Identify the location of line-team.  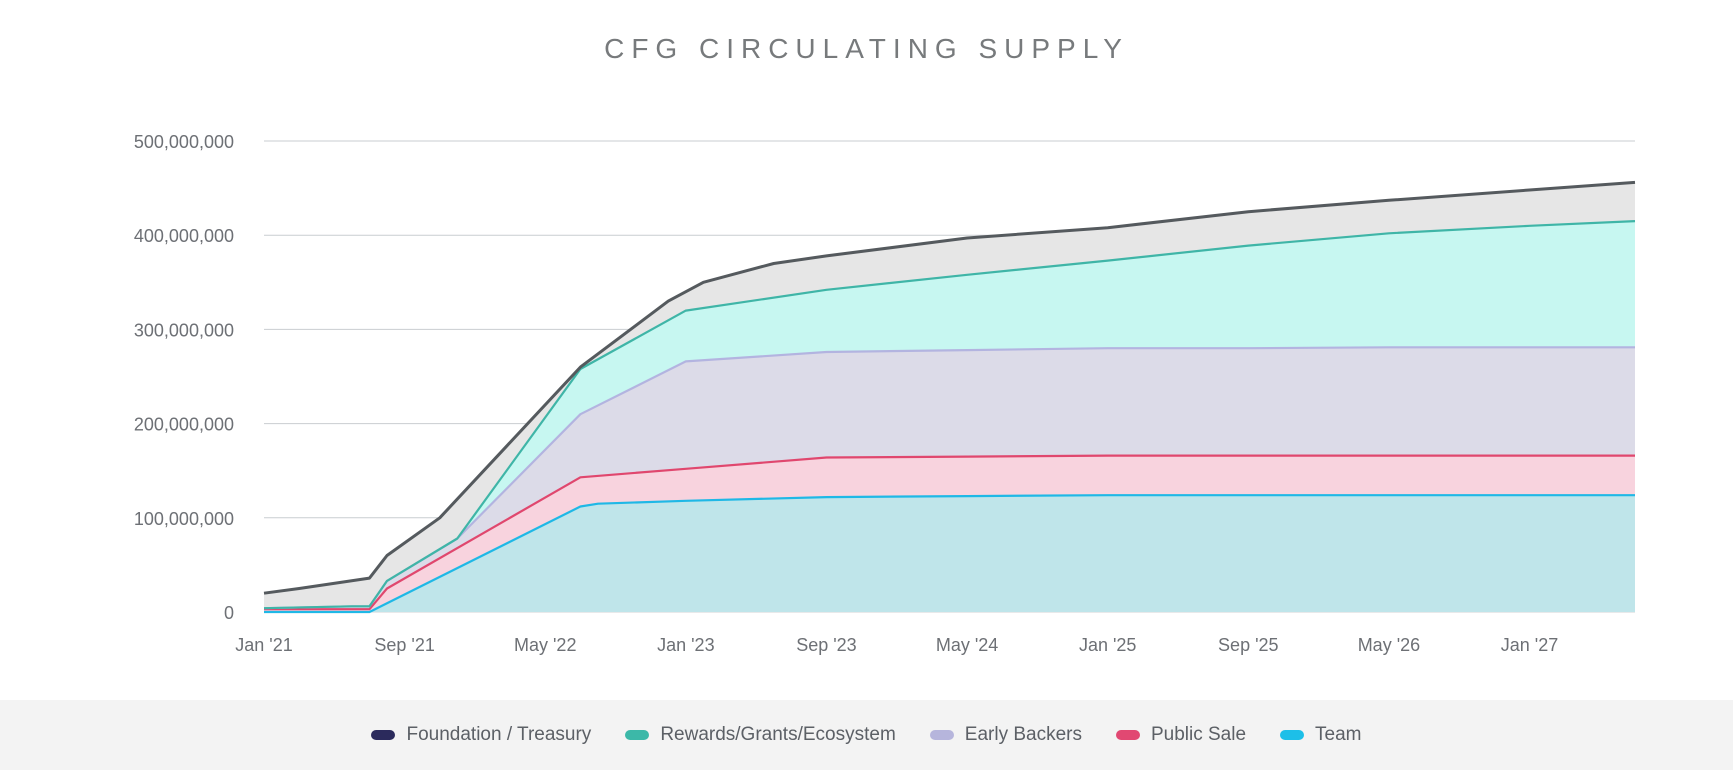
(949, 554).